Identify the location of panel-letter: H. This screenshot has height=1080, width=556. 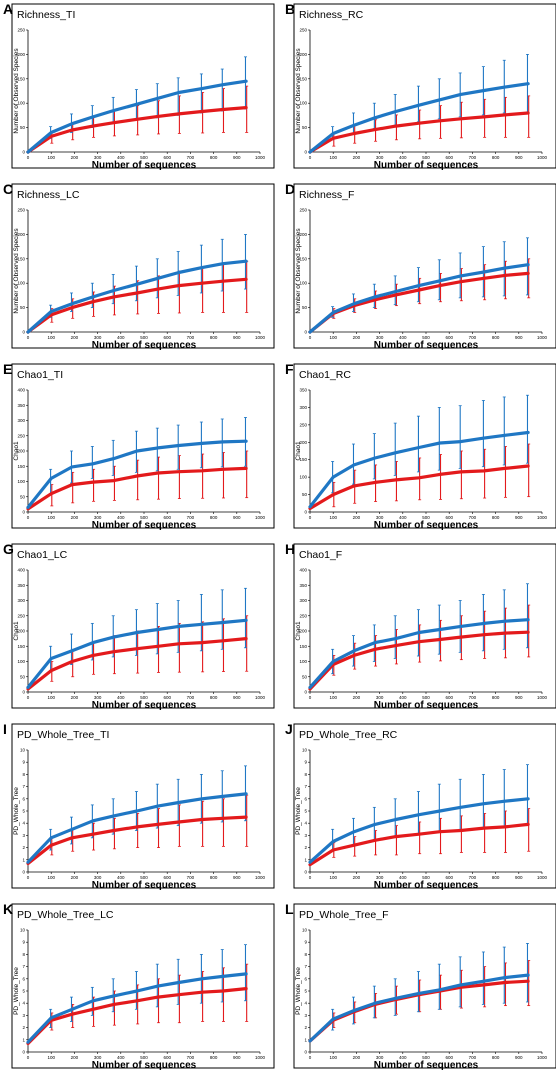
(290, 549).